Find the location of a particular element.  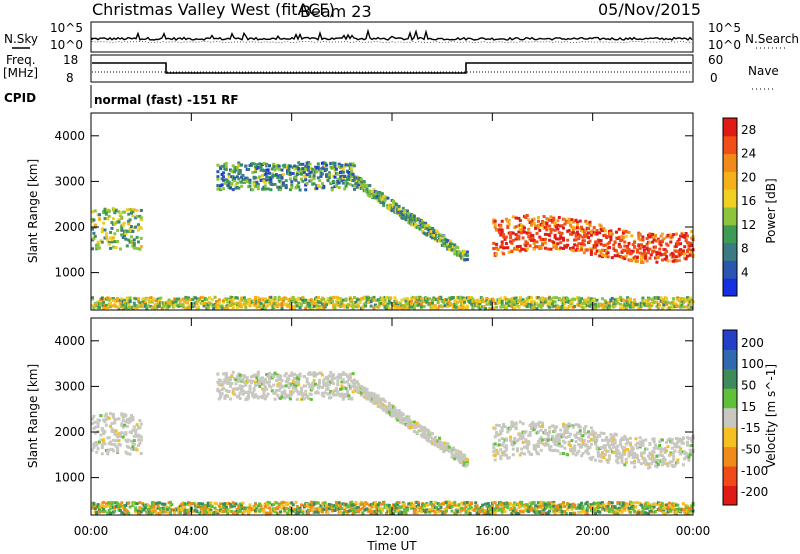

colorbar-tick-label: 28 is located at coordinates (748, 130).